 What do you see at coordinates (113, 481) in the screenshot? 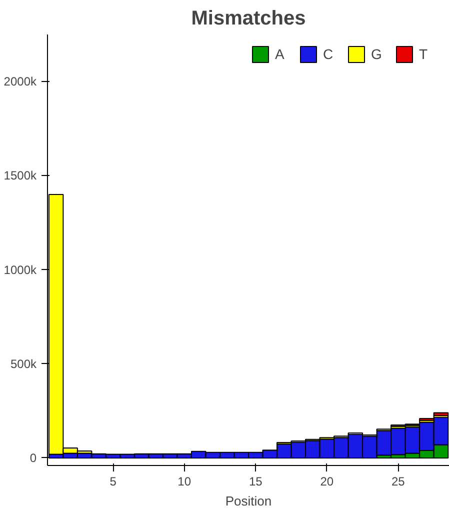
I see `x-tick-label: 5` at bounding box center [113, 481].